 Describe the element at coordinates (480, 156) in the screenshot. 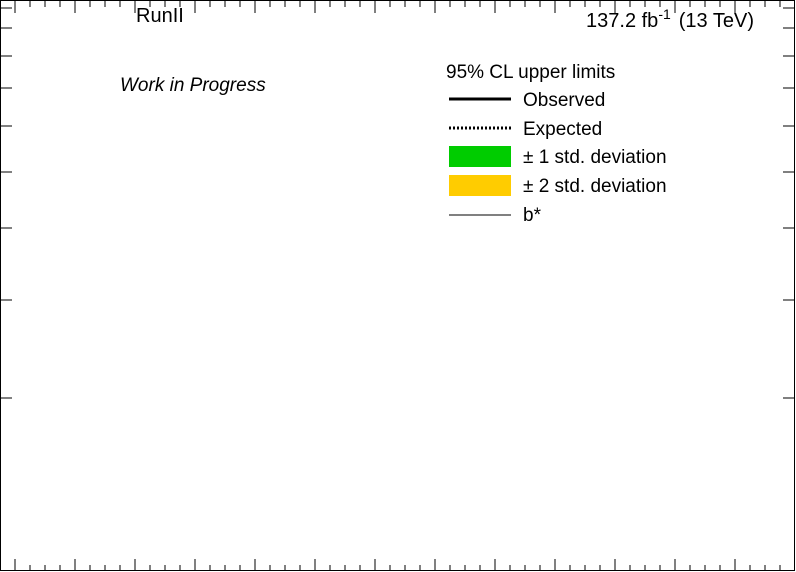

I see `legend-marker-one-sigma` at that location.